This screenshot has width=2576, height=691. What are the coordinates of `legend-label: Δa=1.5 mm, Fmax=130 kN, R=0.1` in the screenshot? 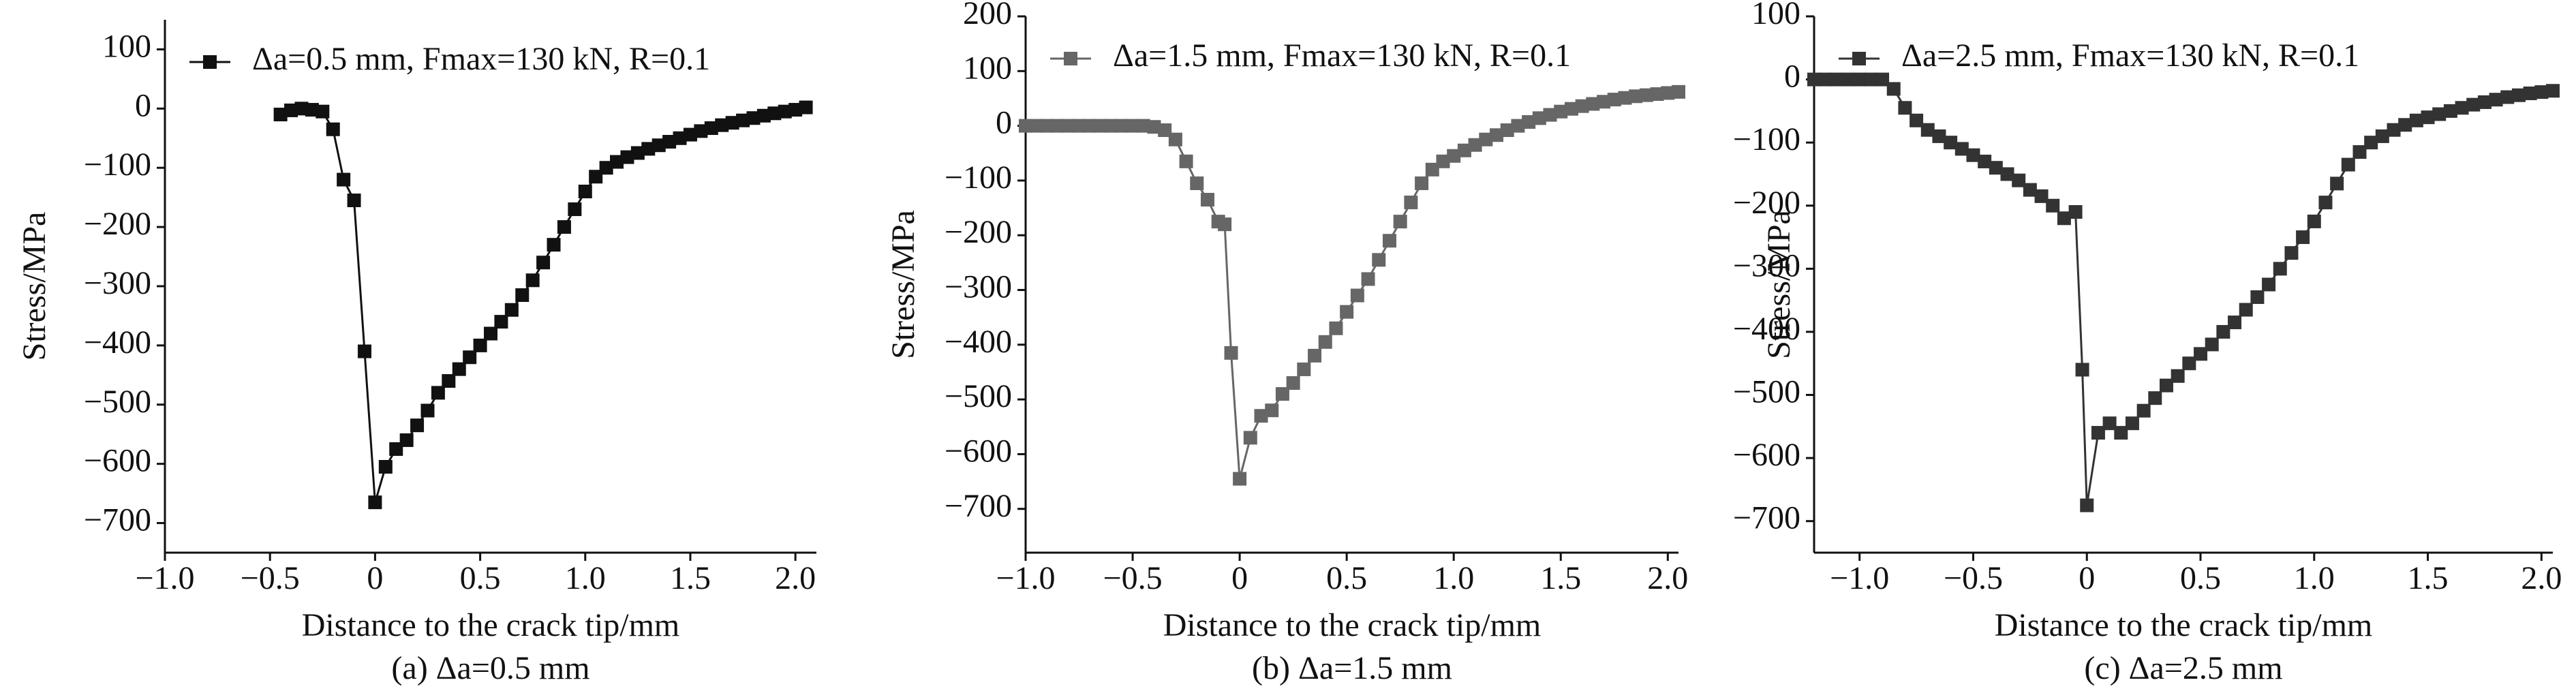 It's located at (1342, 55).